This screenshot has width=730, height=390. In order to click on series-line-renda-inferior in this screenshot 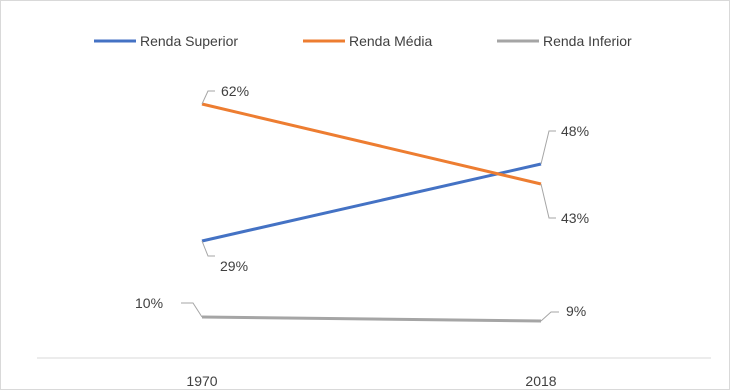, I will do `click(371, 319)`.